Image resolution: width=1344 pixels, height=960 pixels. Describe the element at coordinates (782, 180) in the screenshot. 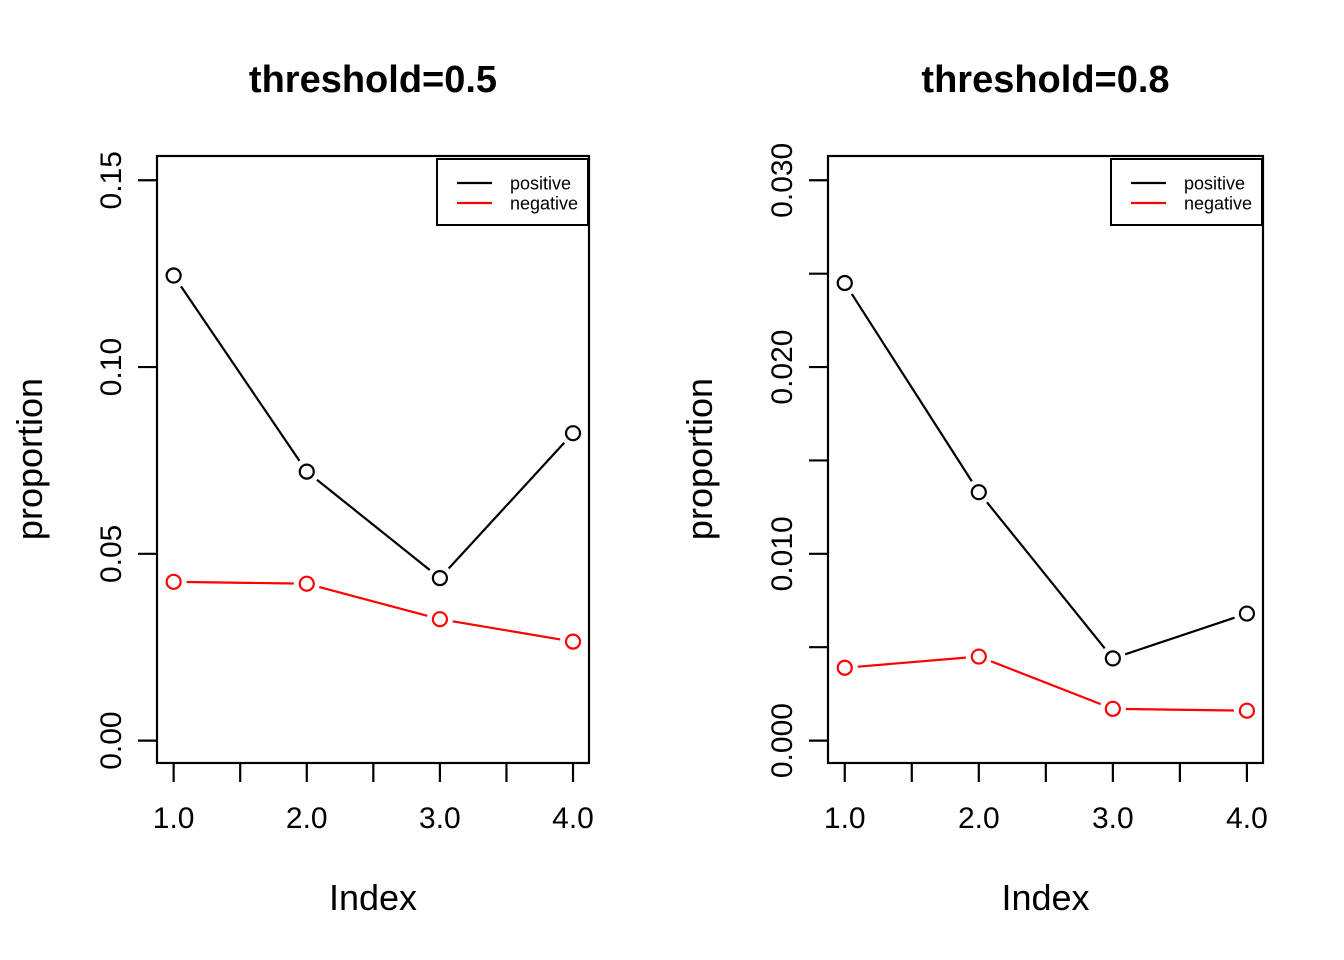

I see `y-axis-tick-label: 0.030` at that location.